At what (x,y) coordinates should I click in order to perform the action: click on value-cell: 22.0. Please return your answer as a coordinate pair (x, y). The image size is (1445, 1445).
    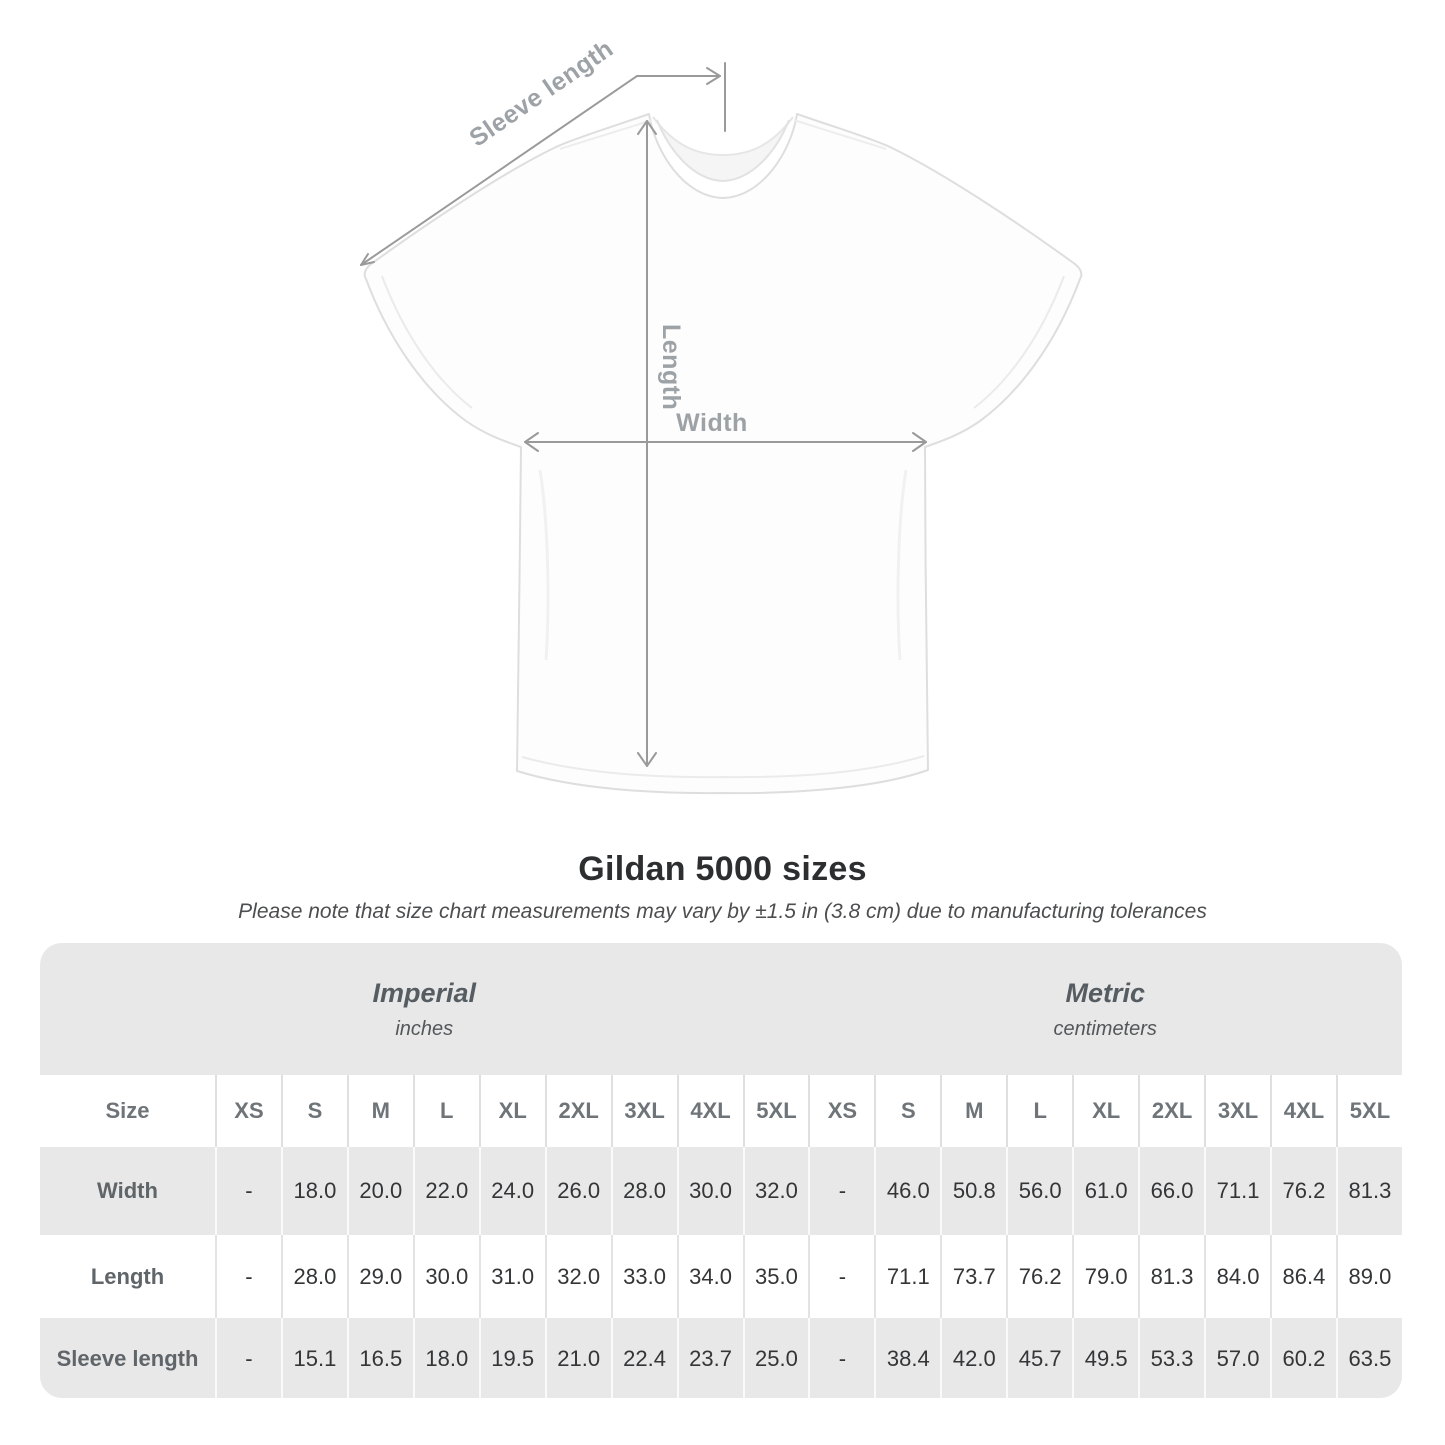
    Looking at the image, I should click on (445, 1191).